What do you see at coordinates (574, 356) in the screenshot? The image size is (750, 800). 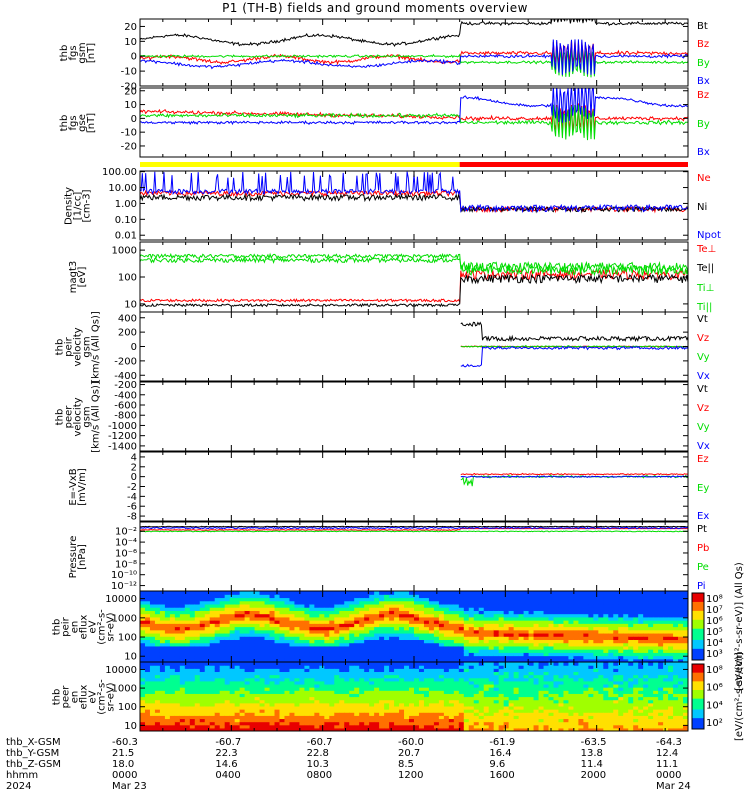 I see `series-peir_velocity-Vx` at bounding box center [574, 356].